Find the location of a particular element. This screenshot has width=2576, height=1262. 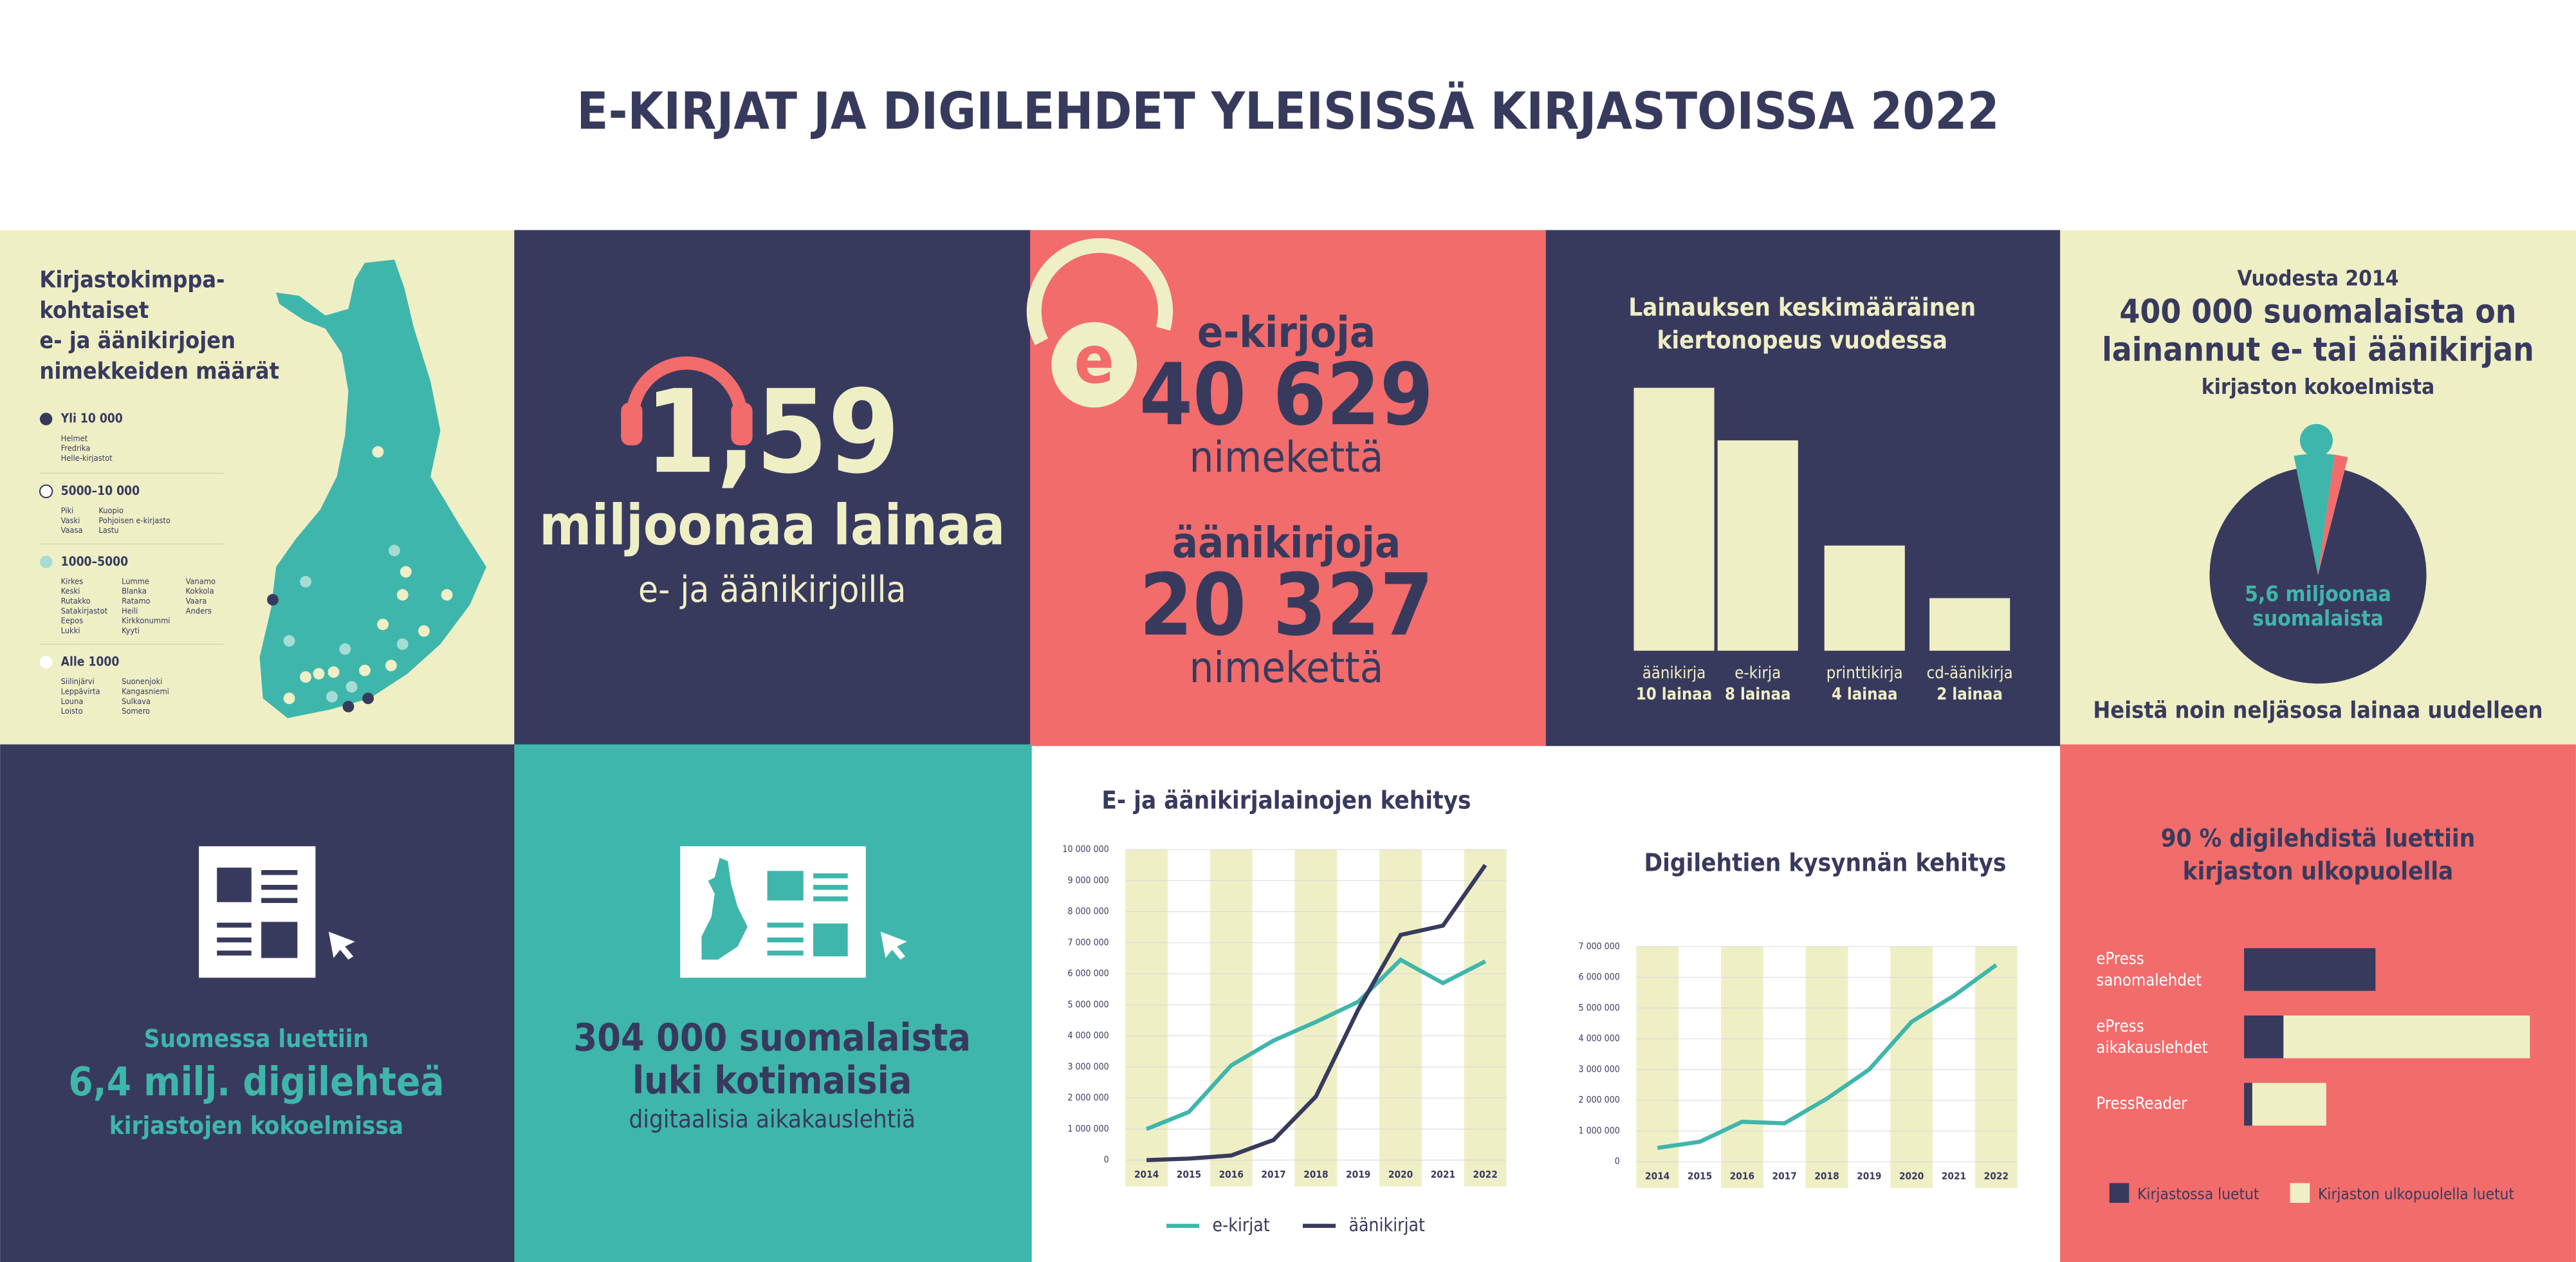

people-footer: Heistä noin neljäsosa lainaa uudelleen is located at coordinates (2318, 711).